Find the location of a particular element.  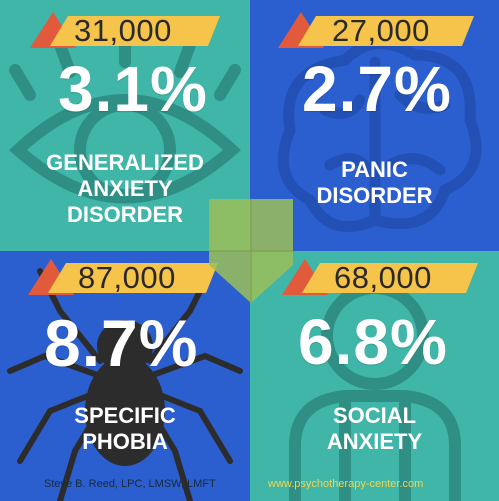

count-banner: 68,000 is located at coordinates (380, 277).